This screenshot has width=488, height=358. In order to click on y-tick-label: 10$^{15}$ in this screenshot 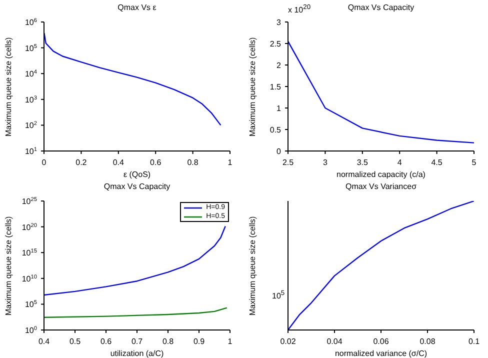, I will do `click(29, 253)`.